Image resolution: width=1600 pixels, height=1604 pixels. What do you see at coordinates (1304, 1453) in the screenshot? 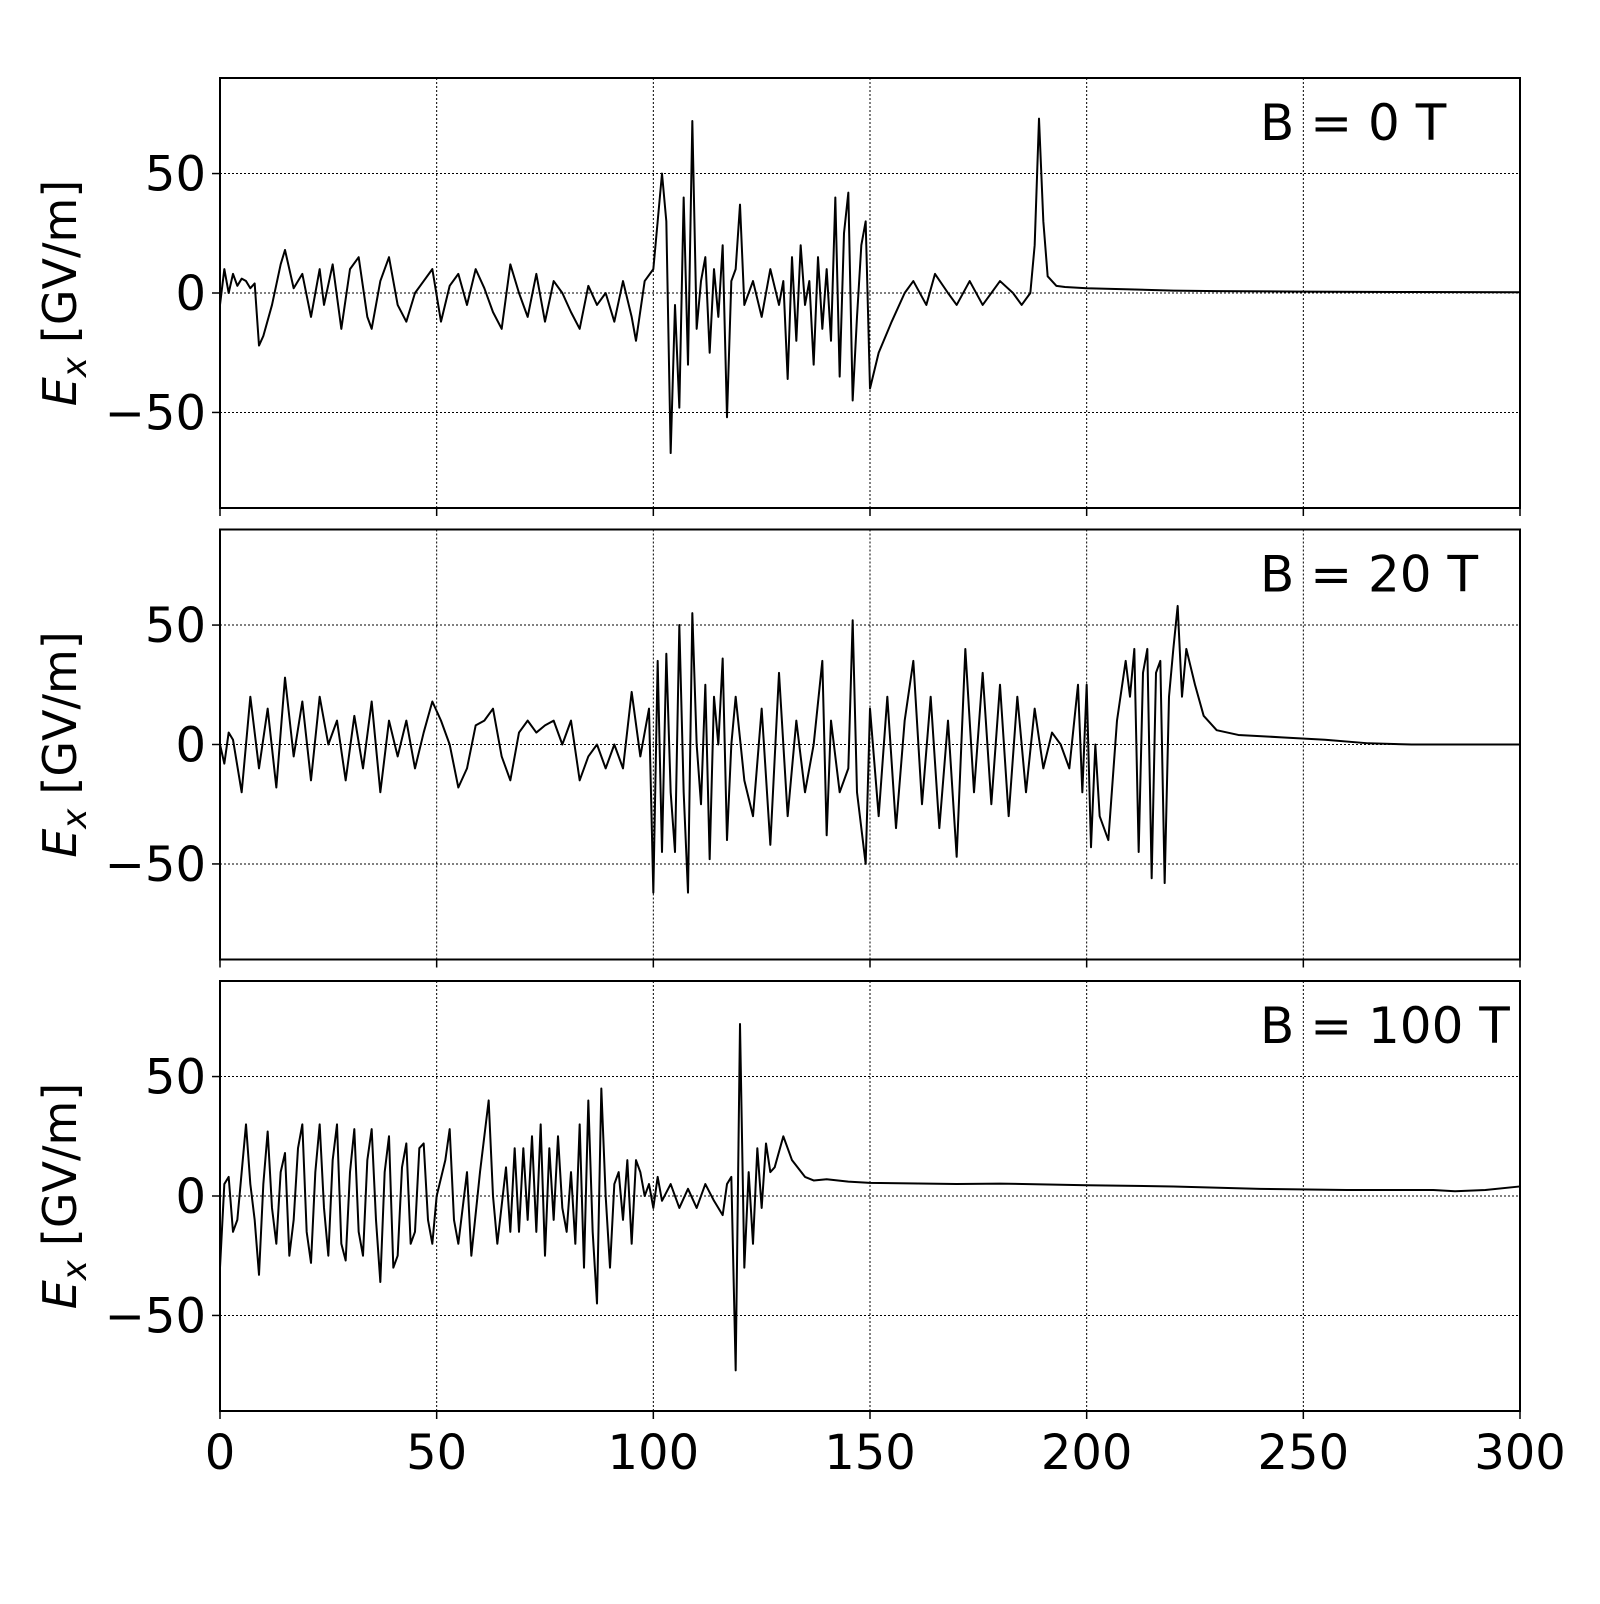
I see `x-tick-label: 250` at bounding box center [1304, 1453].